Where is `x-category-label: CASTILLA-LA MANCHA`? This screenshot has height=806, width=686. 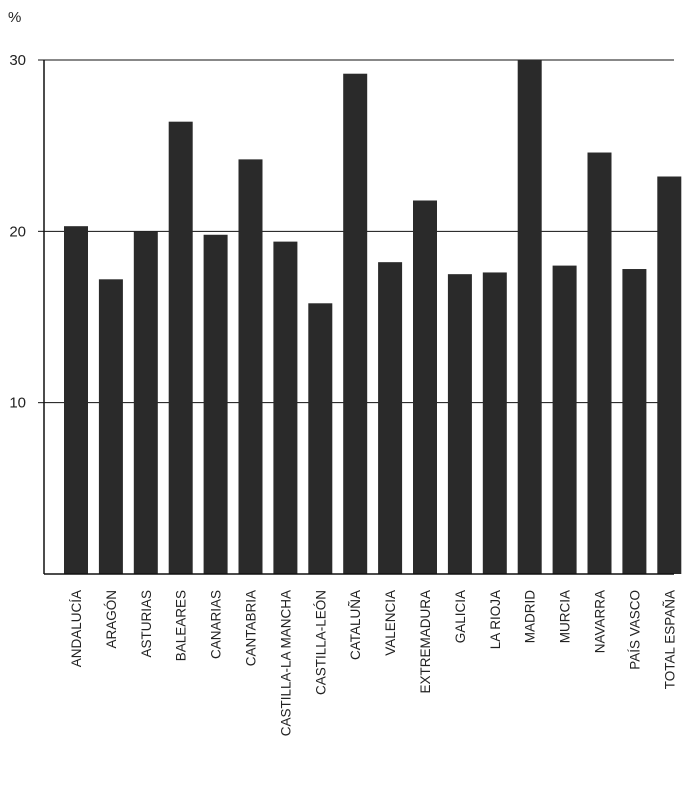 x-category-label: CASTILLA-LA MANCHA is located at coordinates (285, 663).